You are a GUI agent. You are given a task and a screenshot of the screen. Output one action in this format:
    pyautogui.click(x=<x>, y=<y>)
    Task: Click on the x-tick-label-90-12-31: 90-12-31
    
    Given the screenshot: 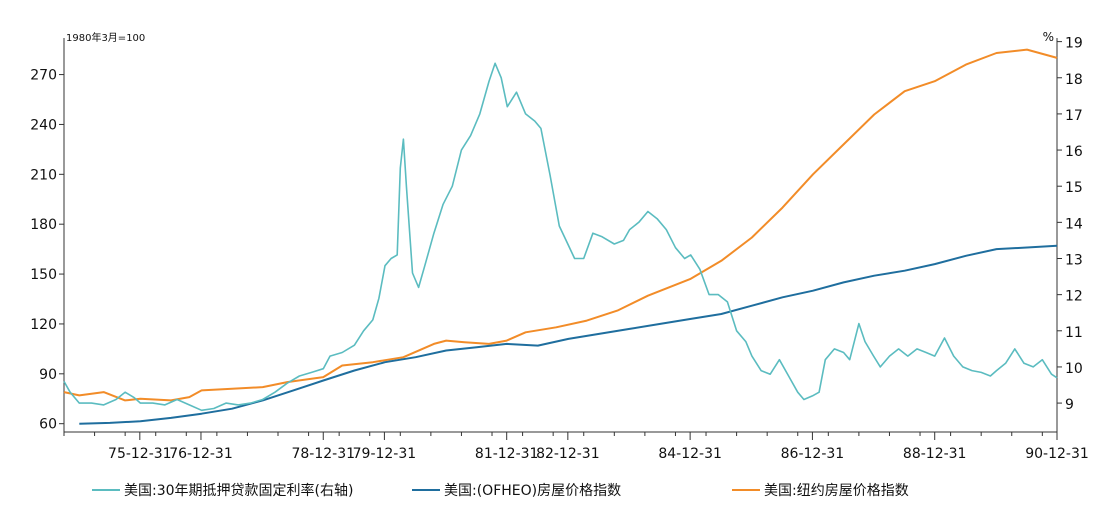 What is the action you would take?
    pyautogui.click(x=1057, y=454)
    